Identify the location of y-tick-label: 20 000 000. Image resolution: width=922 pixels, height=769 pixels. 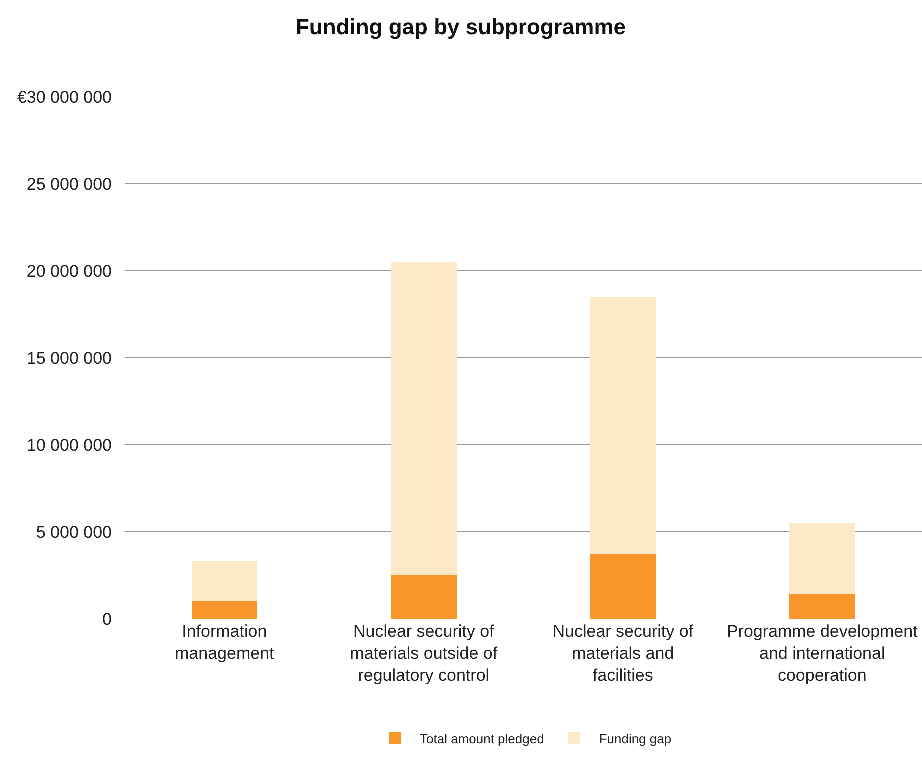
(69, 271).